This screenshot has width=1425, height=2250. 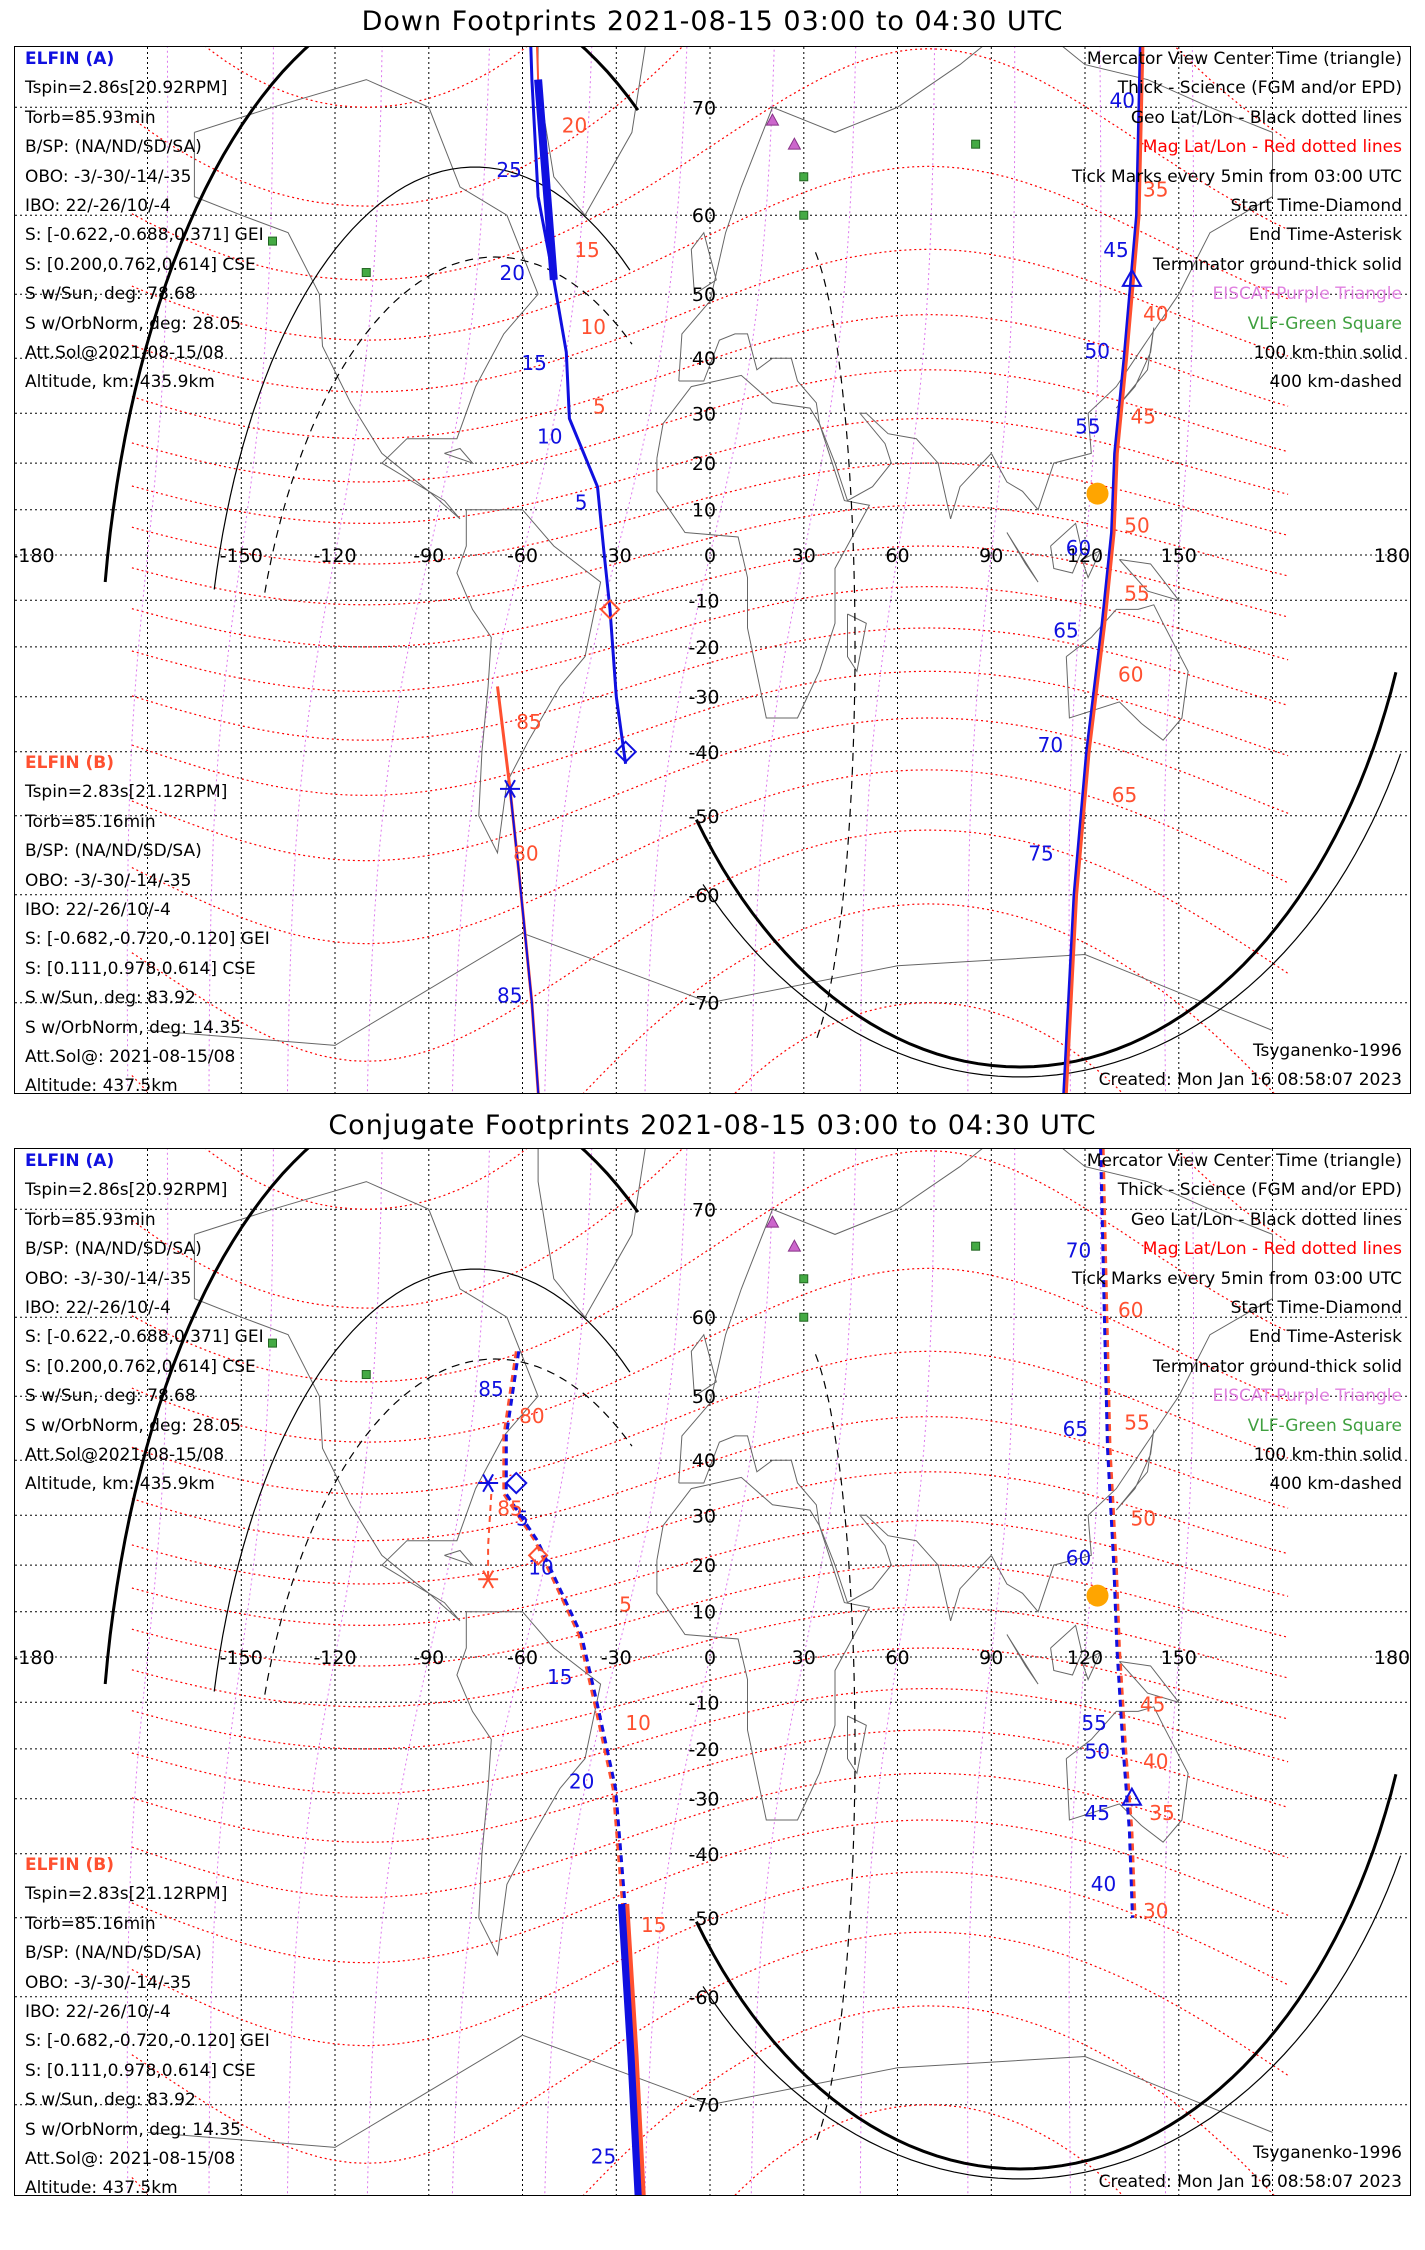 What do you see at coordinates (1097, 1752) in the screenshot?
I see `elfin-a-tick-label: 50` at bounding box center [1097, 1752].